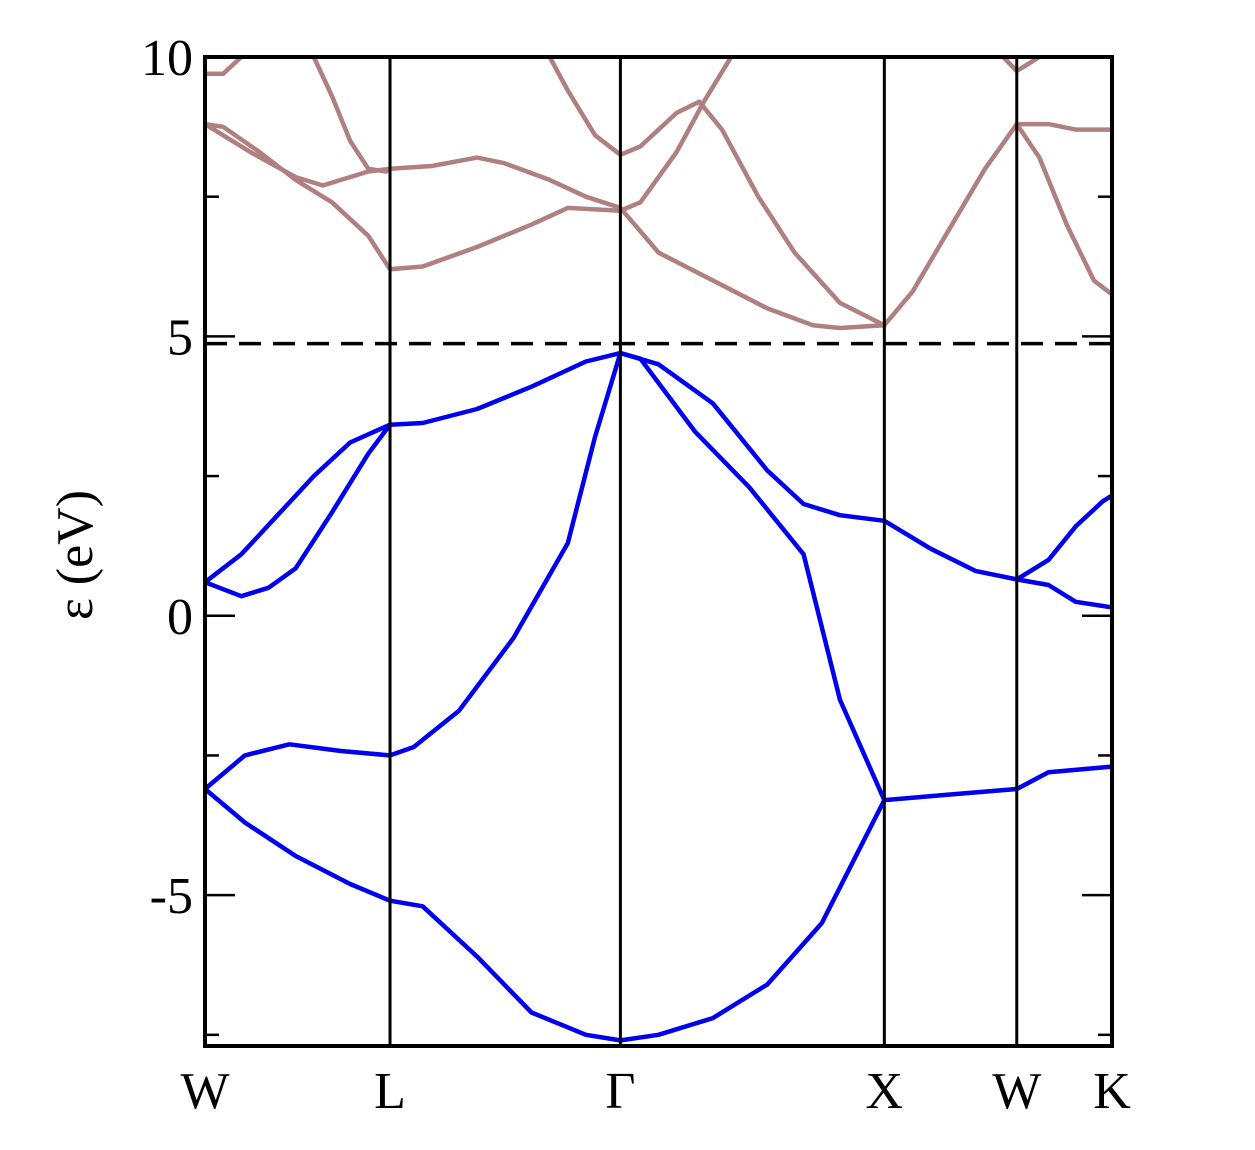 The width and height of the screenshot is (1255, 1150). I want to click on y-tick-label-1: 5, so click(180, 337).